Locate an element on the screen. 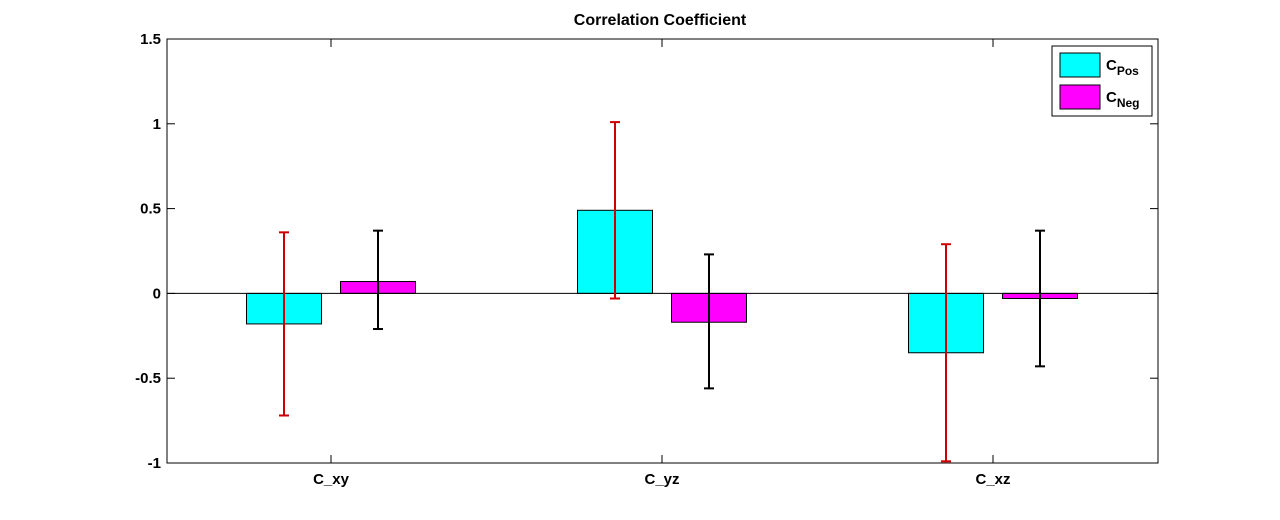 The height and width of the screenshot is (520, 1280). error-bar-pos-c_xz is located at coordinates (946, 353).